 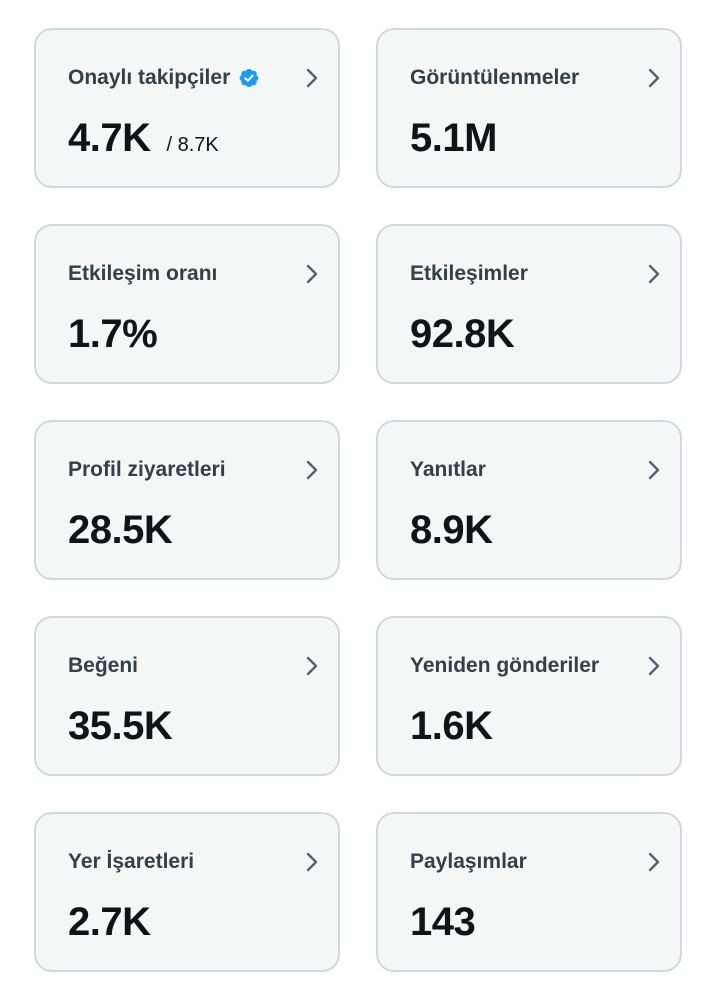 What do you see at coordinates (109, 138) in the screenshot?
I see `card-value: 4.7K` at bounding box center [109, 138].